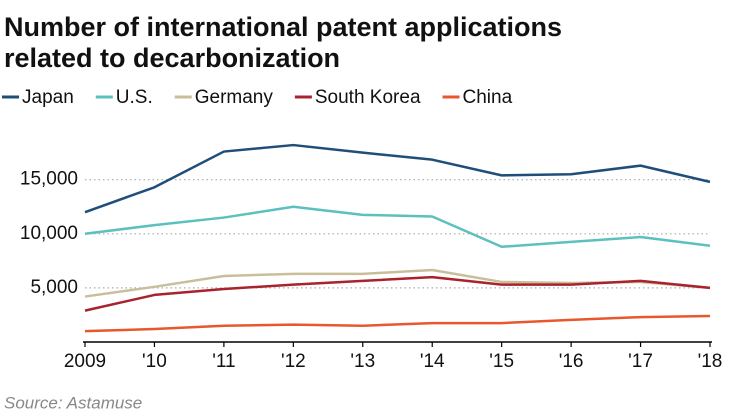 This screenshot has height=418, width=740. I want to click on legend-label: Germany, so click(234, 97).